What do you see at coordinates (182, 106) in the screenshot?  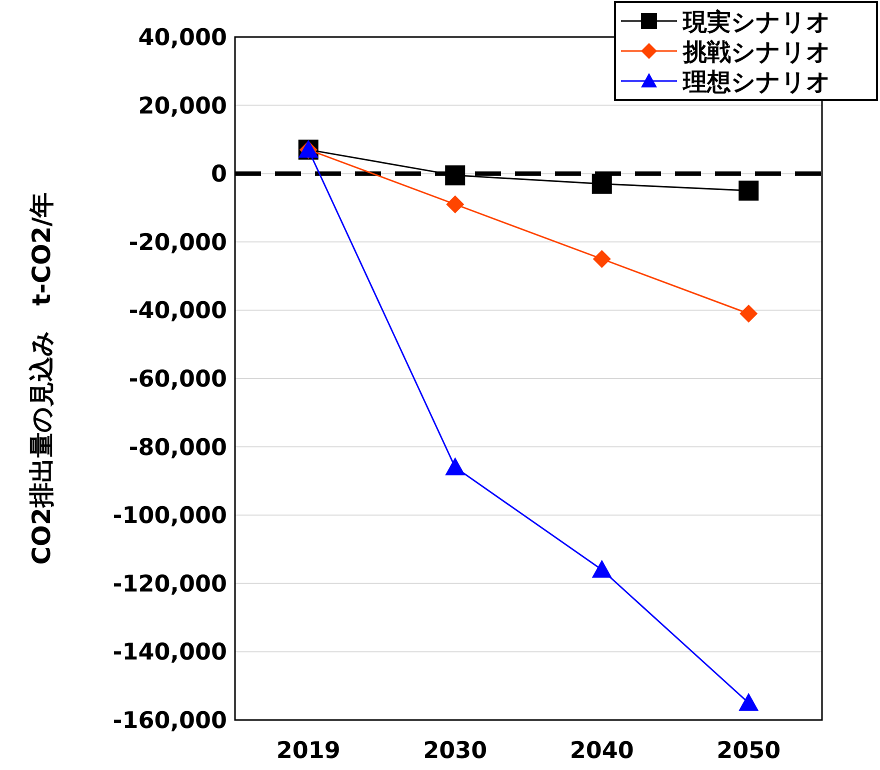 I see `y-tick-label: 20,000` at bounding box center [182, 106].